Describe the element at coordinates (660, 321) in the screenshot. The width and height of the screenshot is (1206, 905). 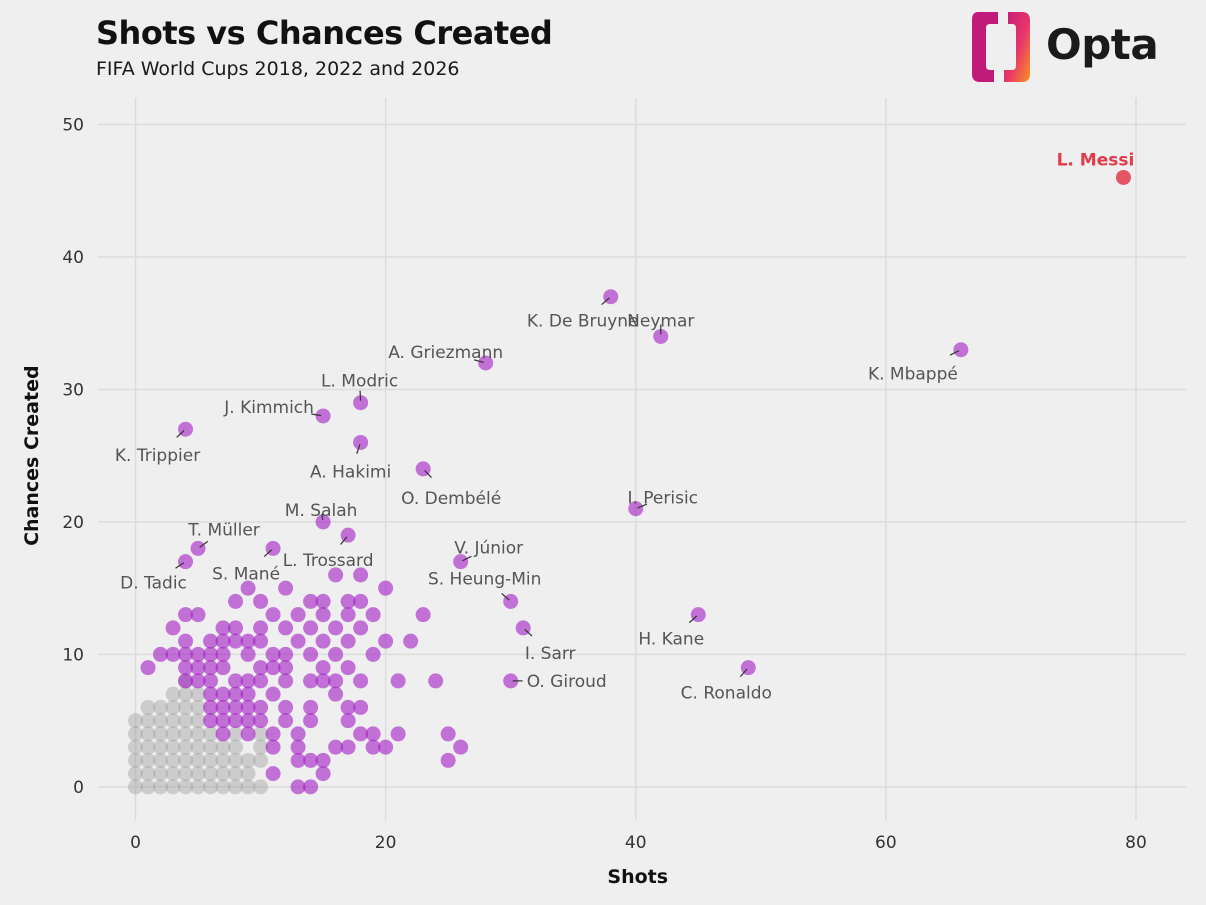
I see `player-label: Neymar` at that location.